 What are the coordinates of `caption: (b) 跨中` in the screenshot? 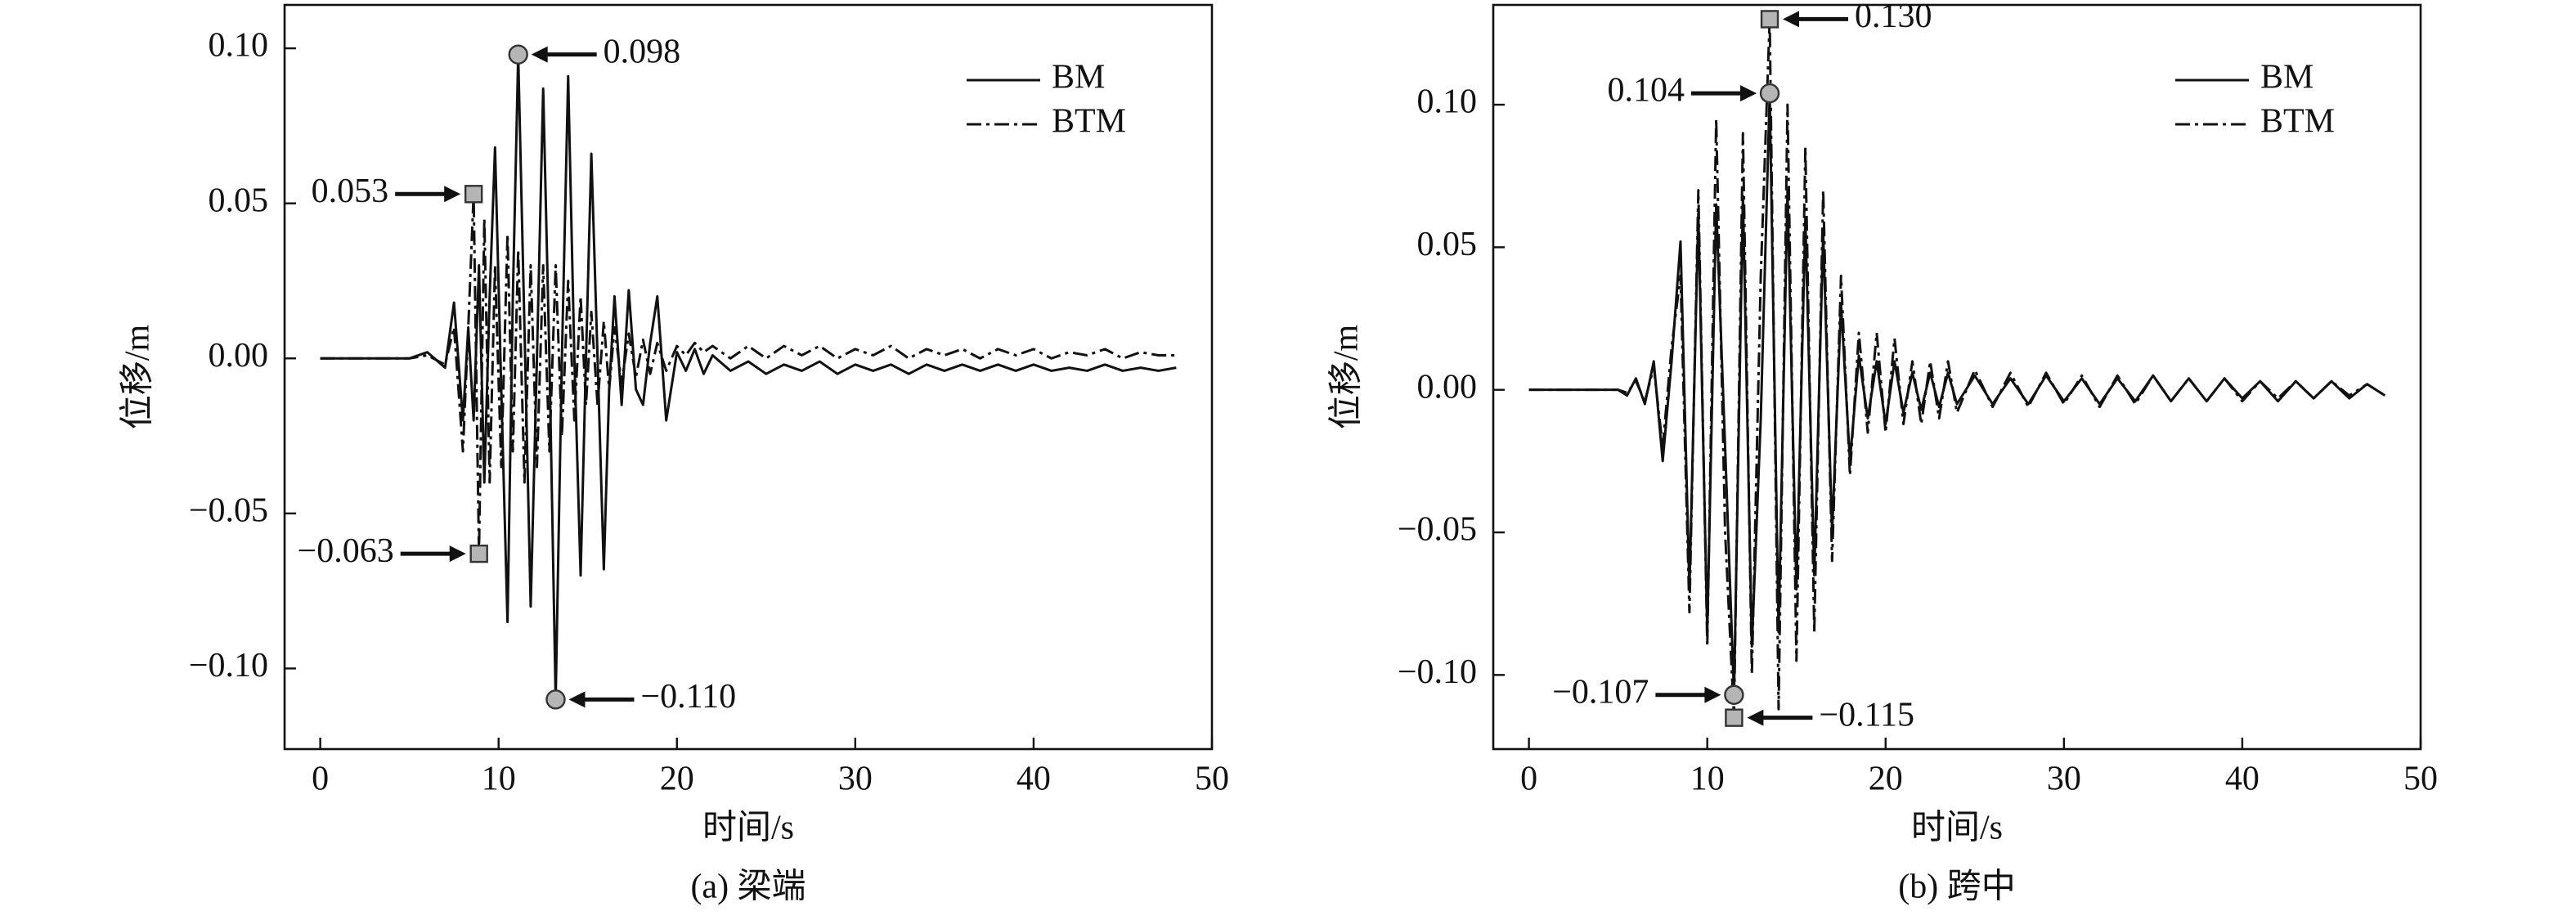 It's located at (1957, 887).